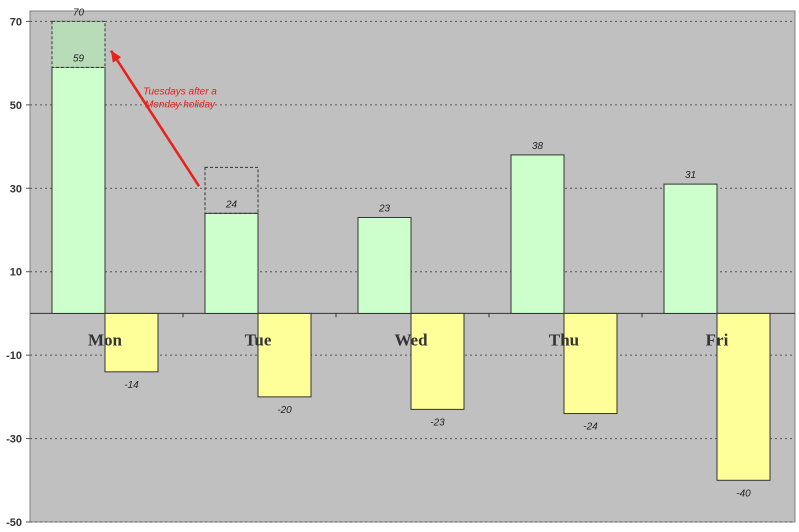 The width and height of the screenshot is (799, 532). Describe the element at coordinates (690, 248) in the screenshot. I see `bar-fri-positive` at that location.